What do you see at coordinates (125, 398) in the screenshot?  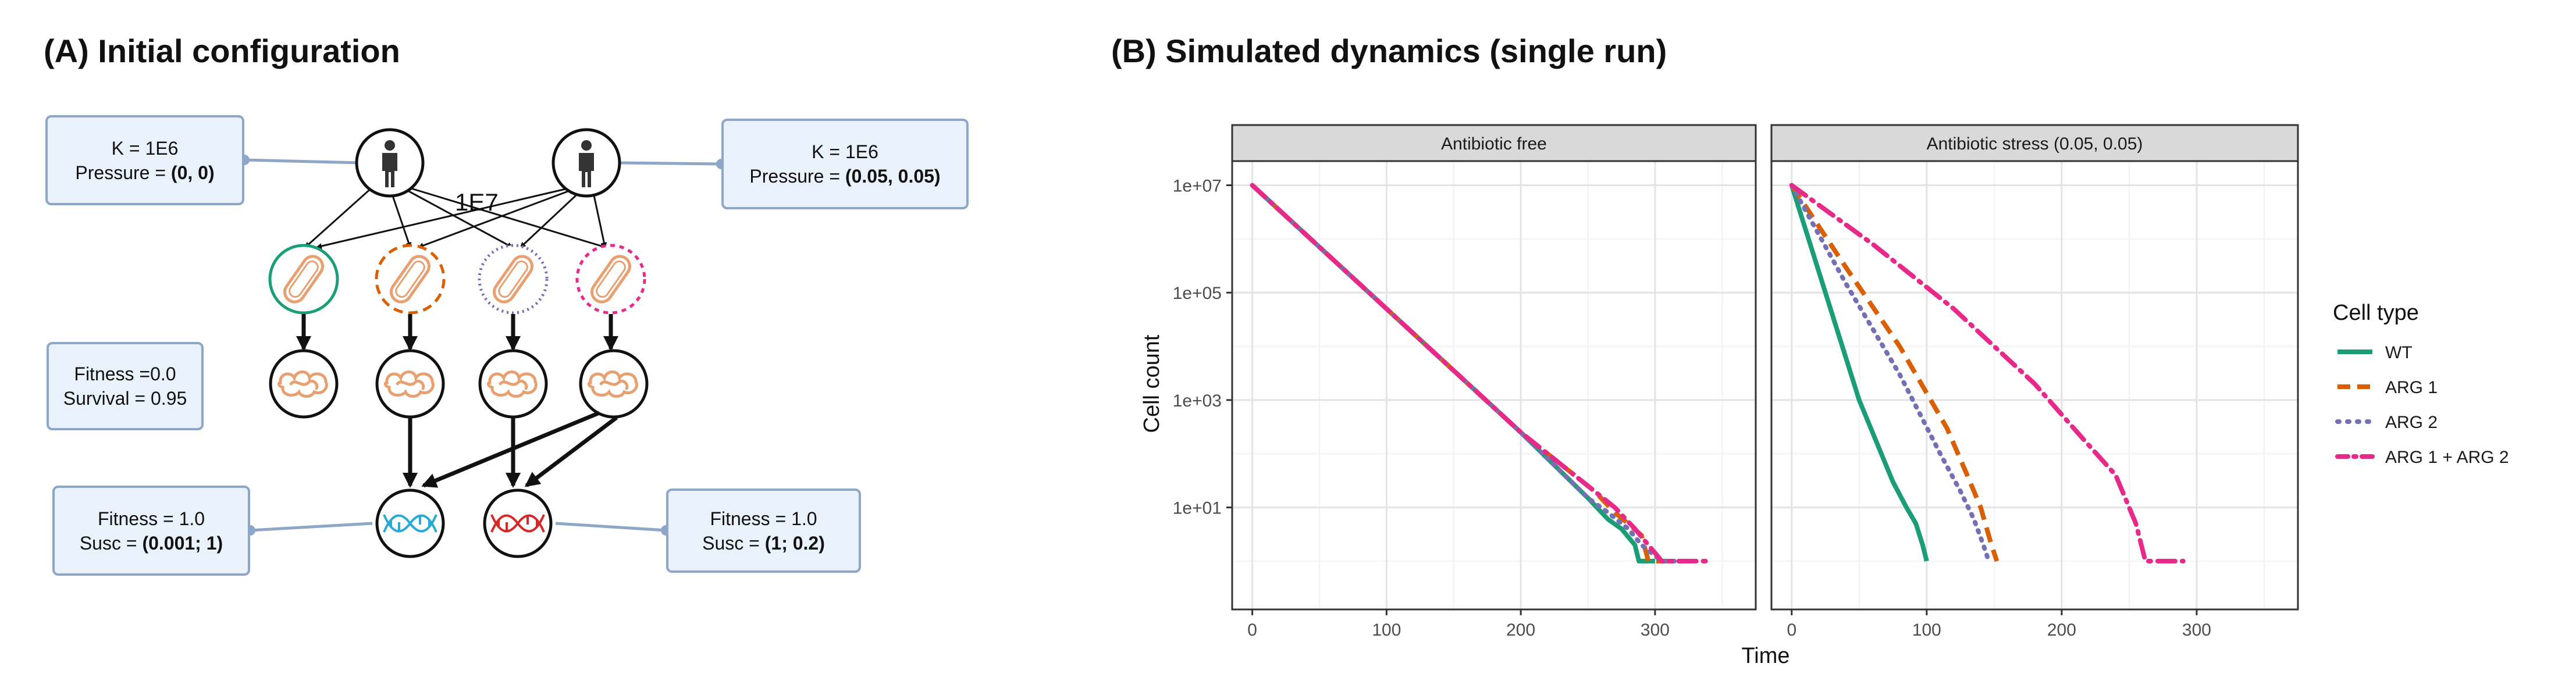 I see `survival-text: Survival = 0.95` at bounding box center [125, 398].